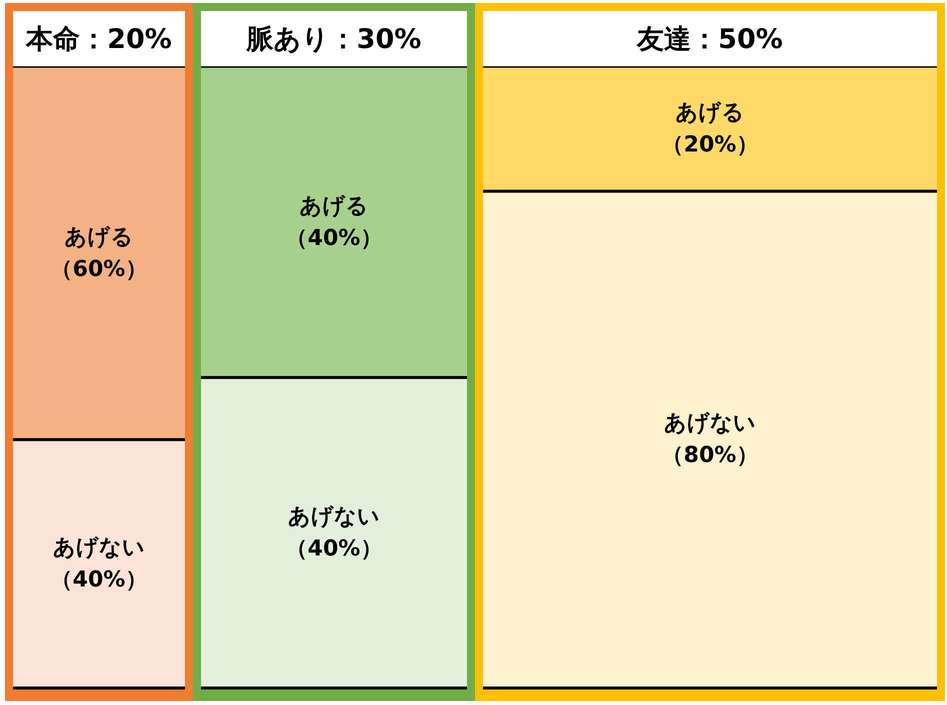 The image size is (947, 705). What do you see at coordinates (664, 39) in the screenshot?
I see `category-label: 友達` at bounding box center [664, 39].